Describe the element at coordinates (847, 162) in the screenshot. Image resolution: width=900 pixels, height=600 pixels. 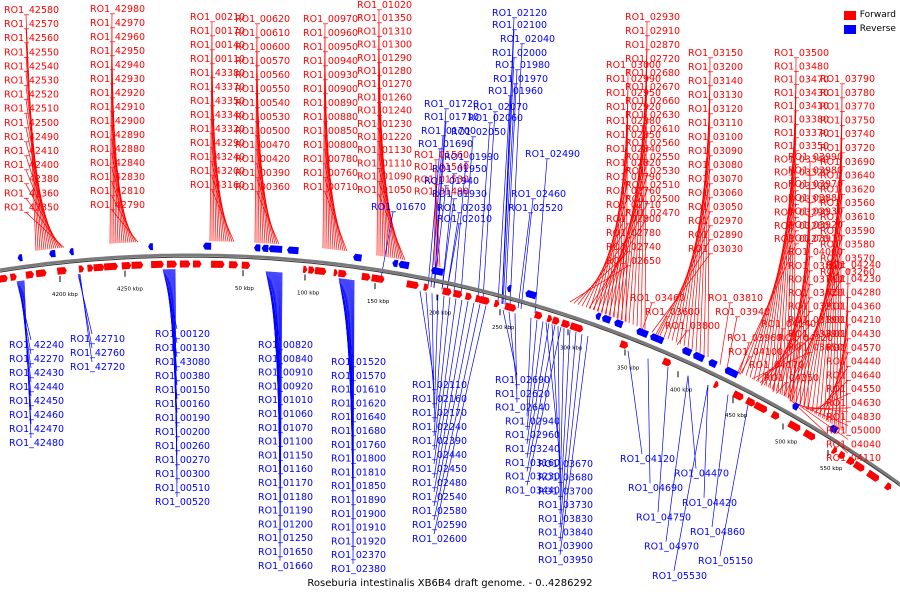
I see `forward-gene-label: RO1_03690` at that location.